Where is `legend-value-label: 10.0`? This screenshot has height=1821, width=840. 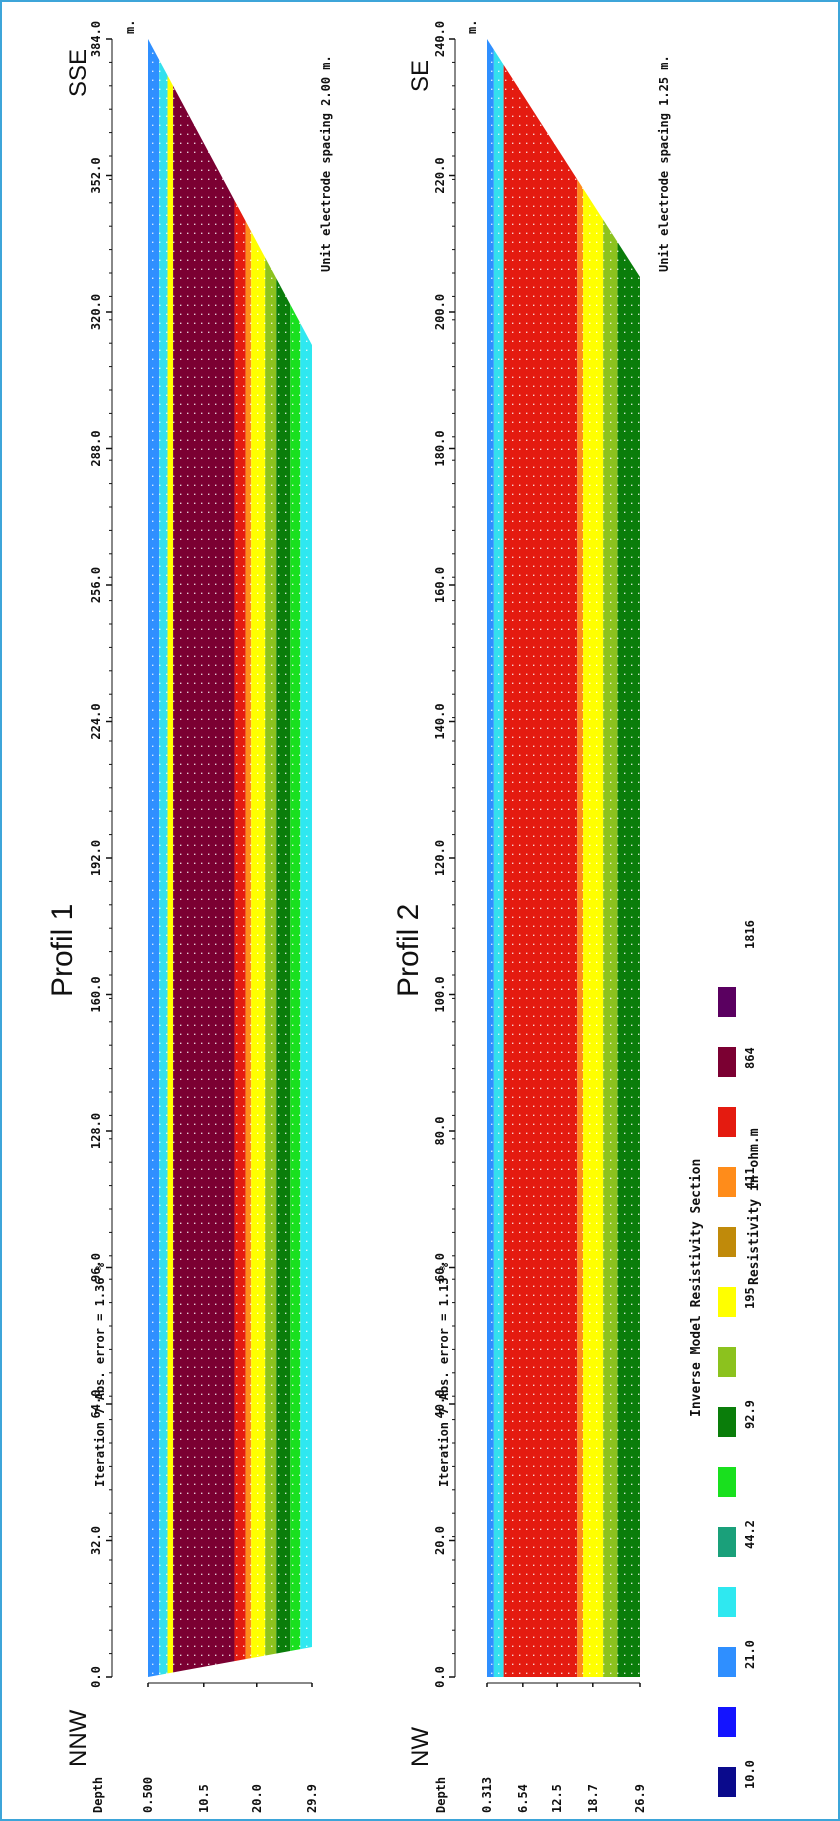 legend-value-label: 10.0 is located at coordinates (750, 1774).